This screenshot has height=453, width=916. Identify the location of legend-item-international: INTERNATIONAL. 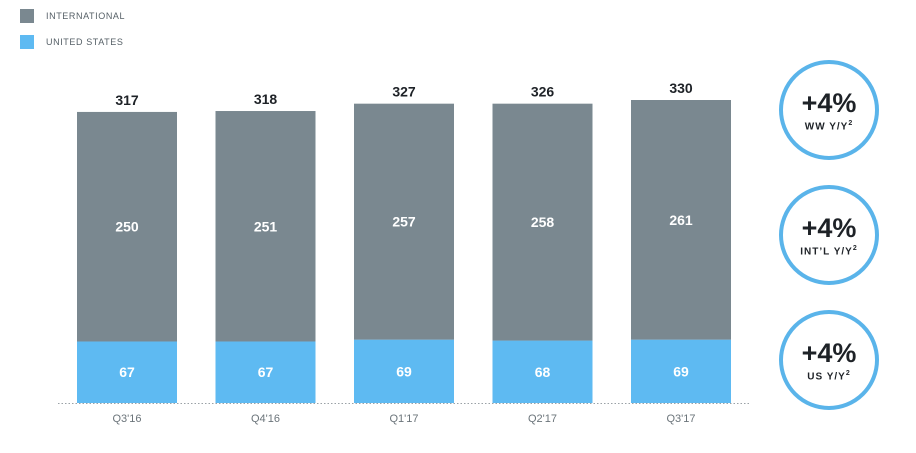
(72, 16).